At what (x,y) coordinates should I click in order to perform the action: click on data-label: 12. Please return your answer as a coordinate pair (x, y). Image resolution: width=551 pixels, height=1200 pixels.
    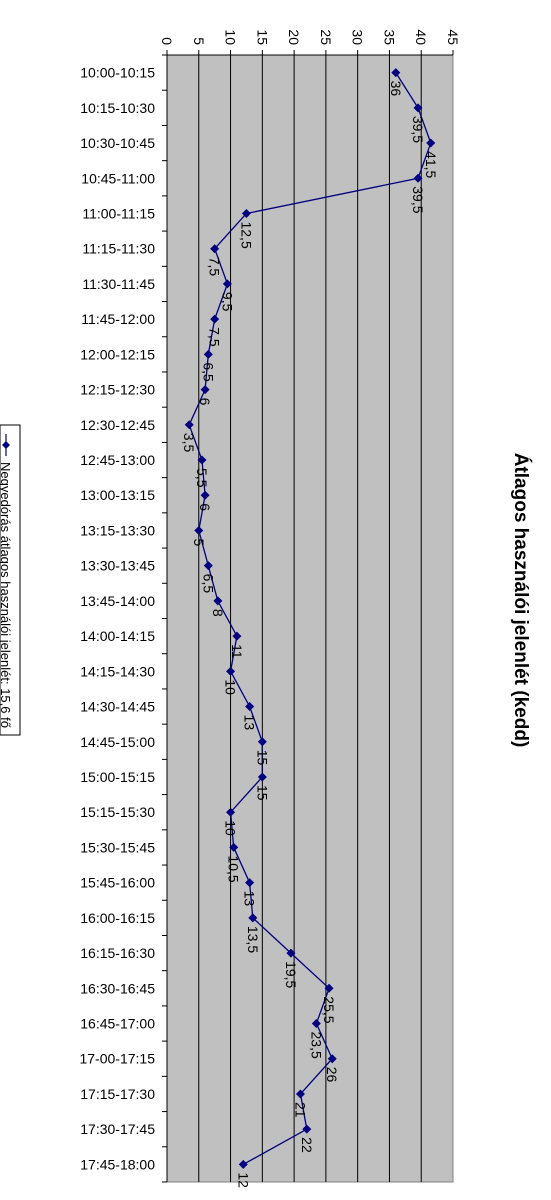
    Looking at the image, I should click on (243, 1180).